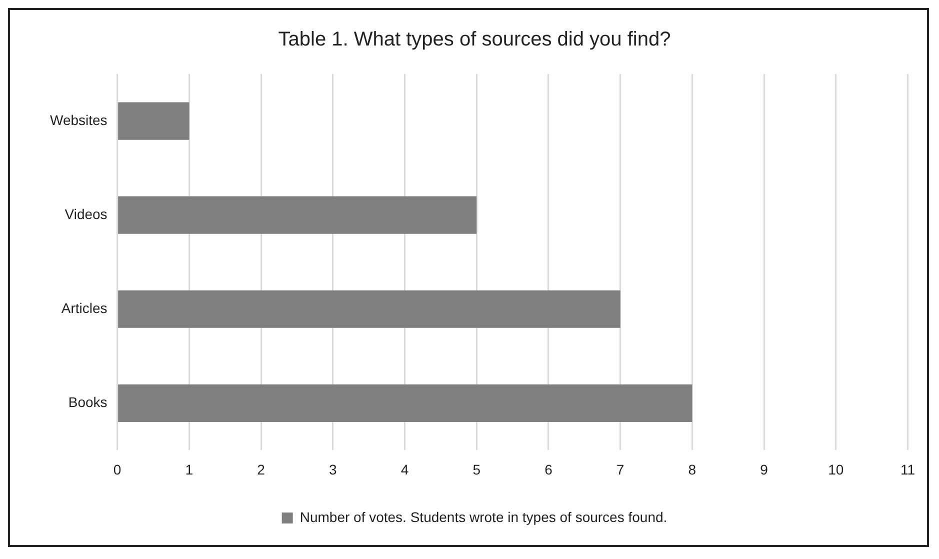  I want to click on x-tick-label: 7, so click(620, 469).